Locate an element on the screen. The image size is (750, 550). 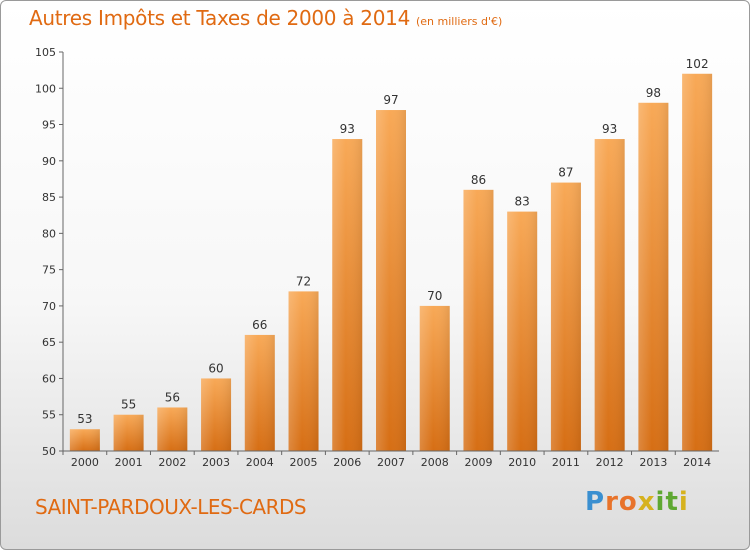
data-label: 86 is located at coordinates (478, 180).